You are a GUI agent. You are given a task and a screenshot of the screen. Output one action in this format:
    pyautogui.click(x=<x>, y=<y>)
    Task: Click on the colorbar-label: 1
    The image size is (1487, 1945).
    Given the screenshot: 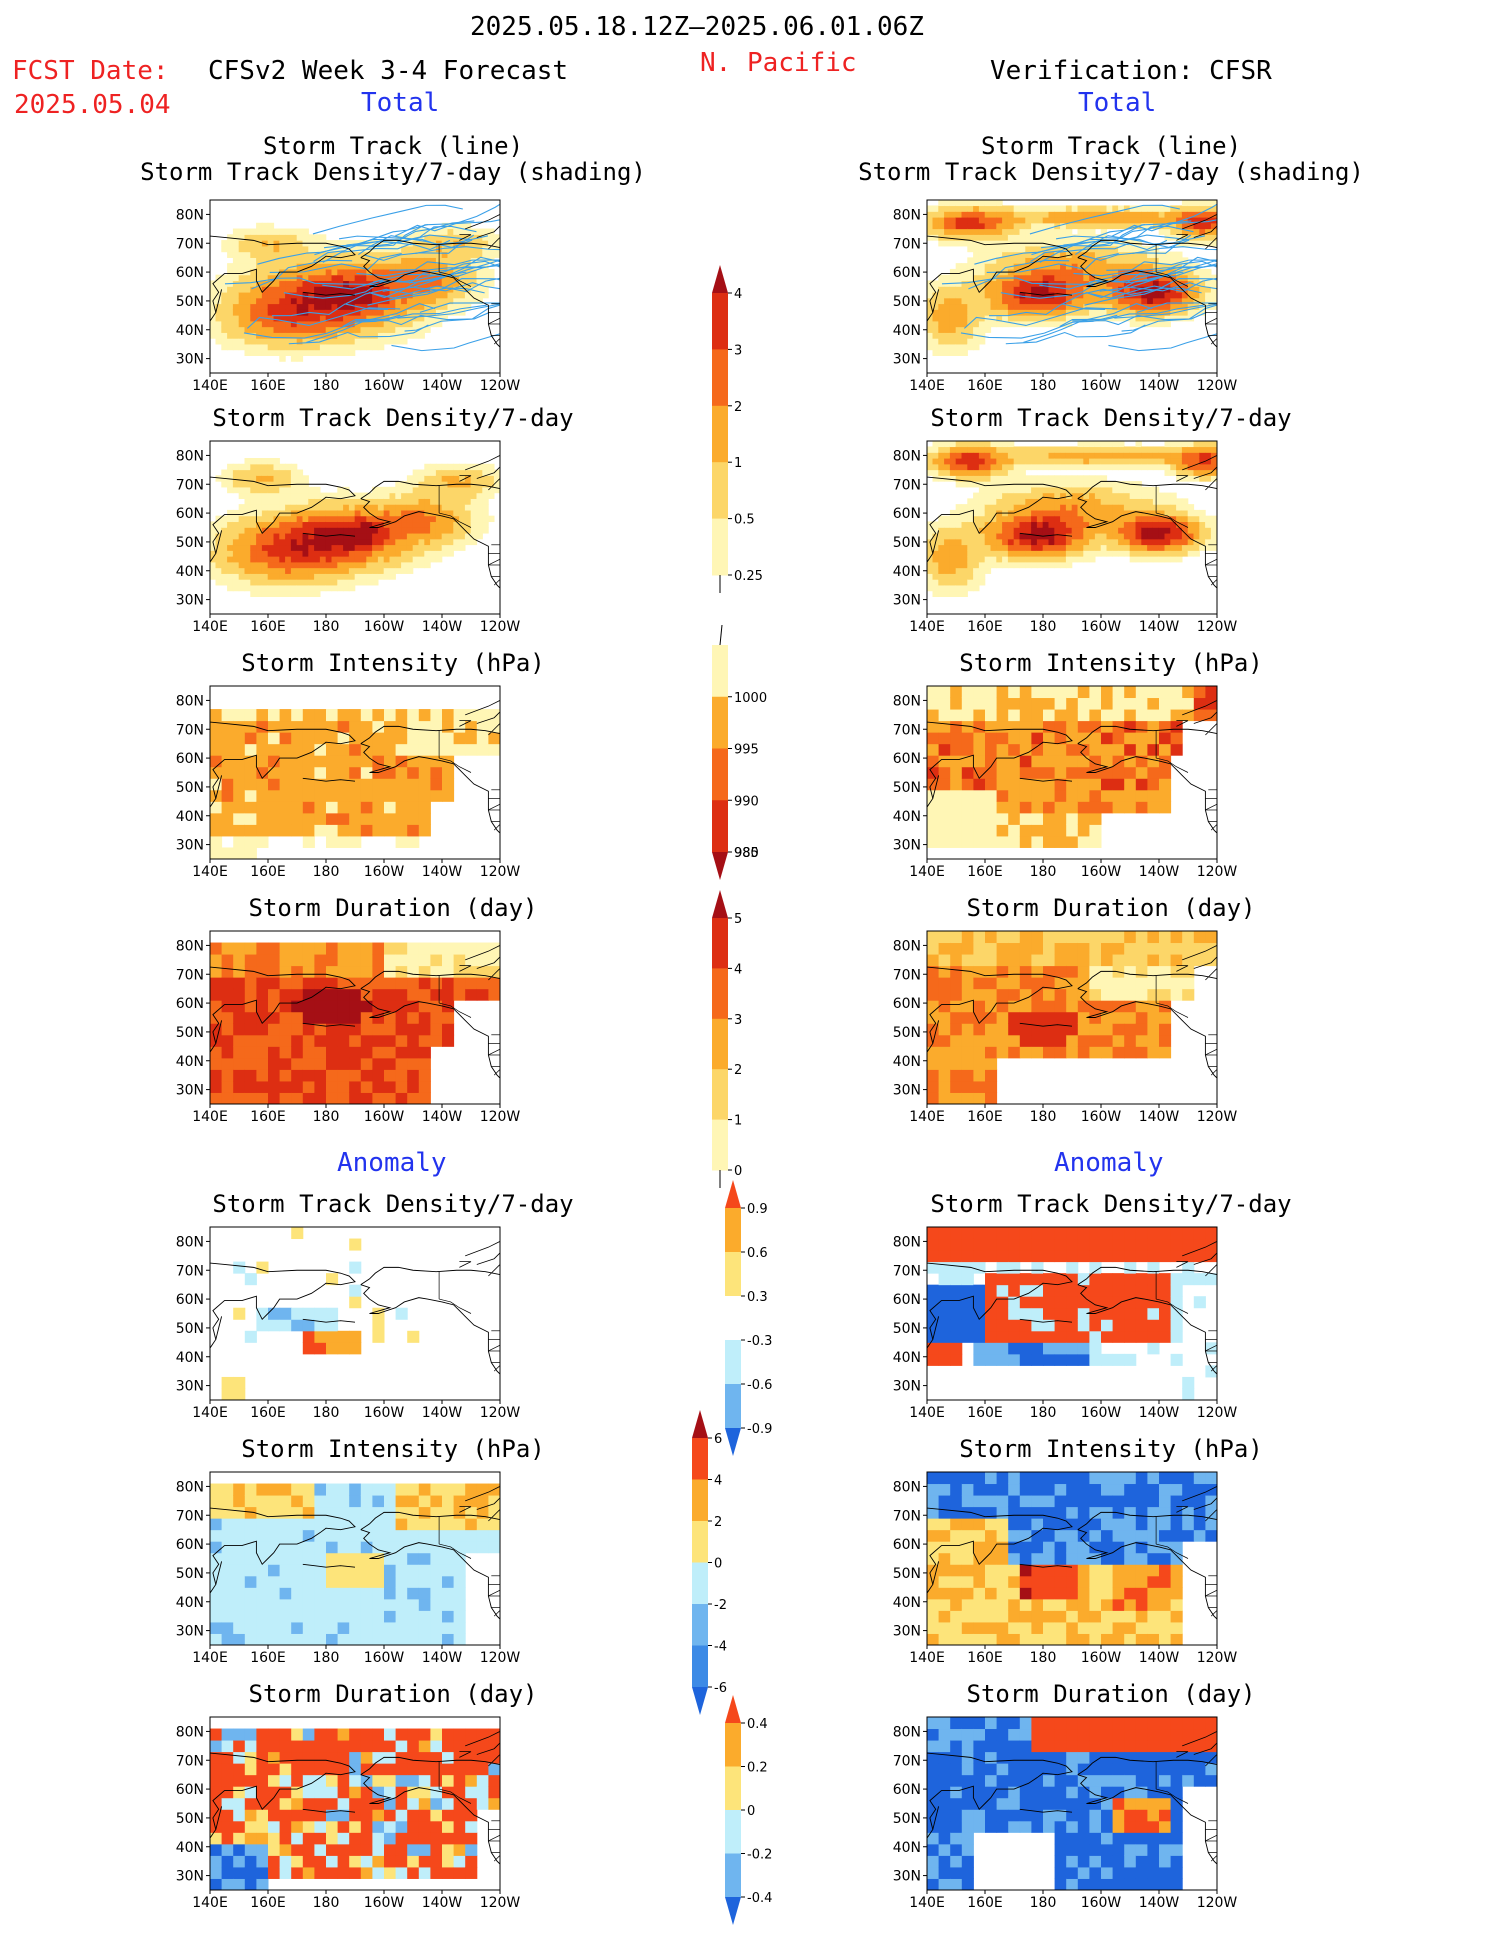 What is the action you would take?
    pyautogui.click(x=738, y=463)
    